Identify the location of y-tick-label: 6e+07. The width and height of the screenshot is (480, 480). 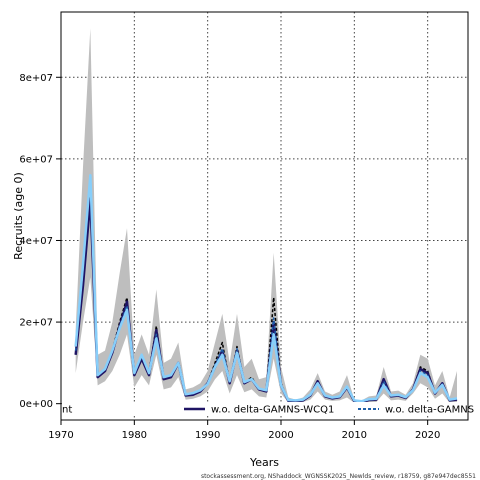
(36, 159).